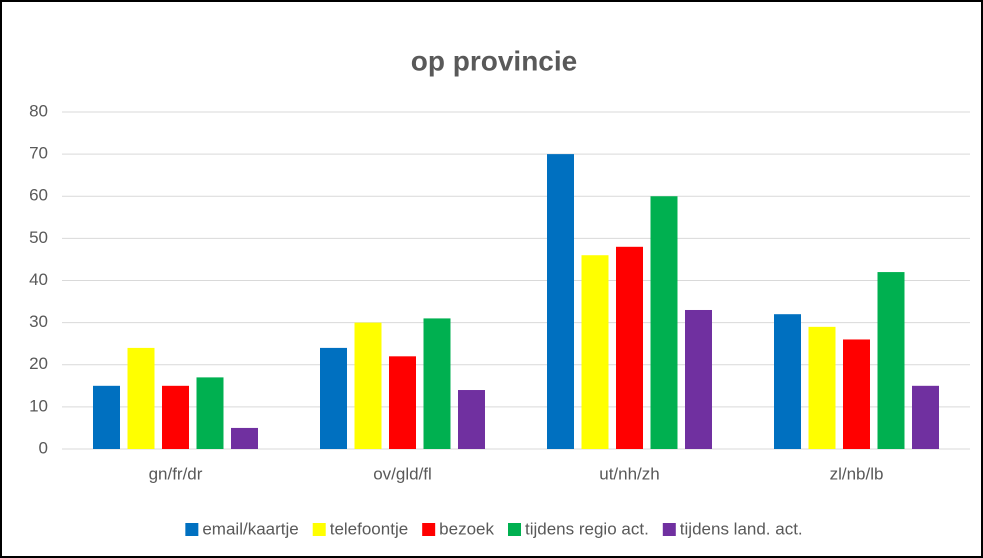 The image size is (983, 558). Describe the element at coordinates (369, 528) in the screenshot. I see `legend-label: telefoontje` at that location.